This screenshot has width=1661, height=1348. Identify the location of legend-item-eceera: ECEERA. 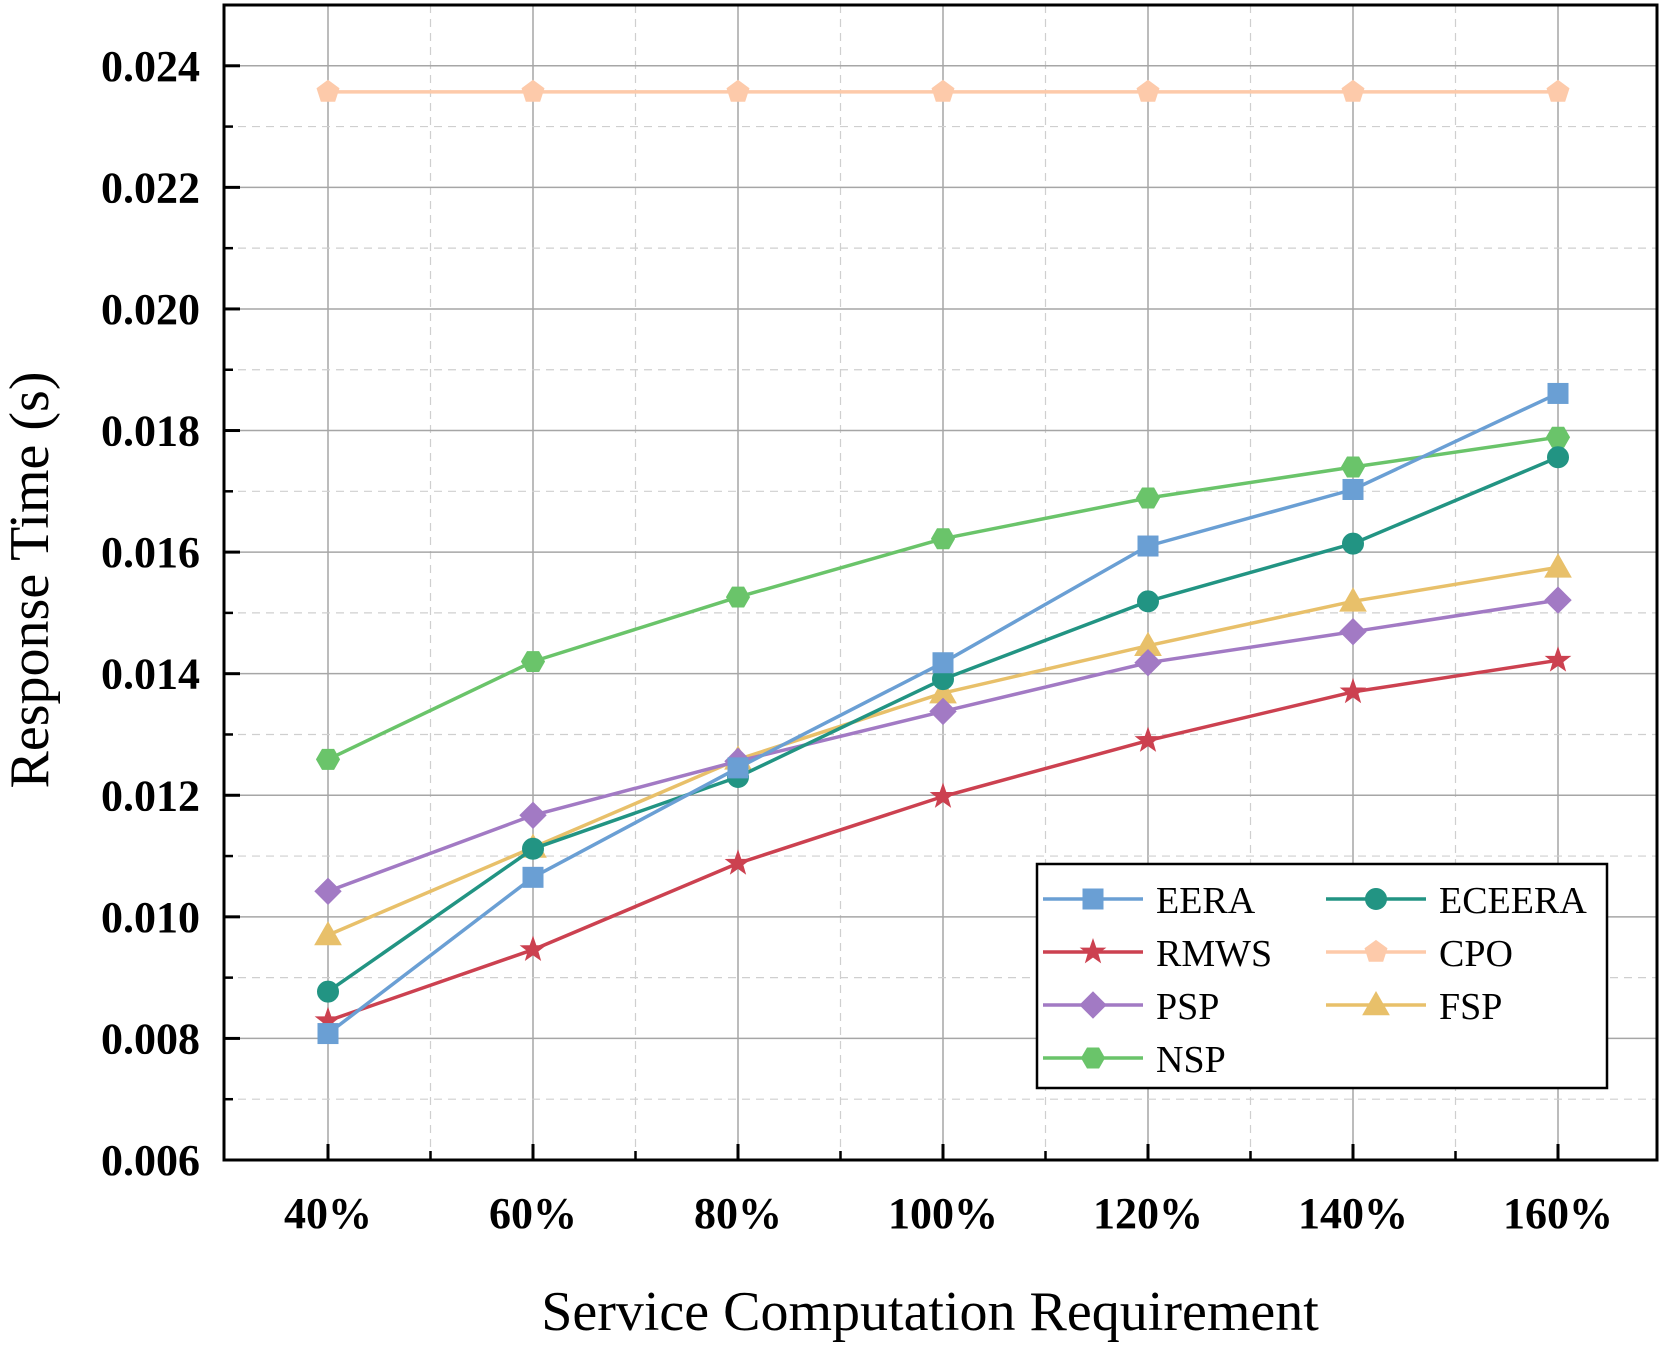
(1456, 901).